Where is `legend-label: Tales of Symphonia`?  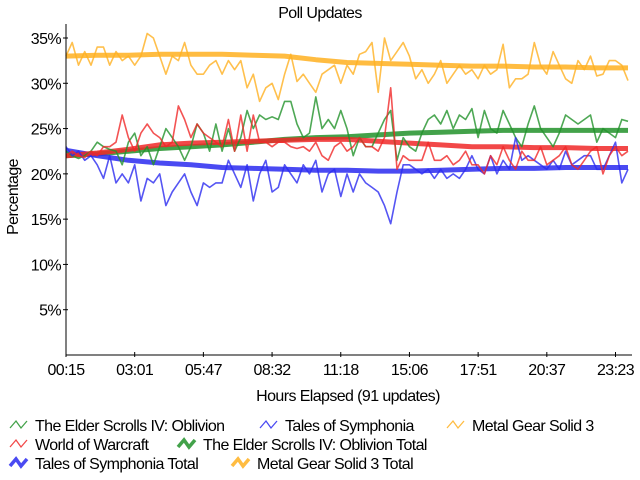
legend-label: Tales of Symphonia is located at coordinates (350, 426).